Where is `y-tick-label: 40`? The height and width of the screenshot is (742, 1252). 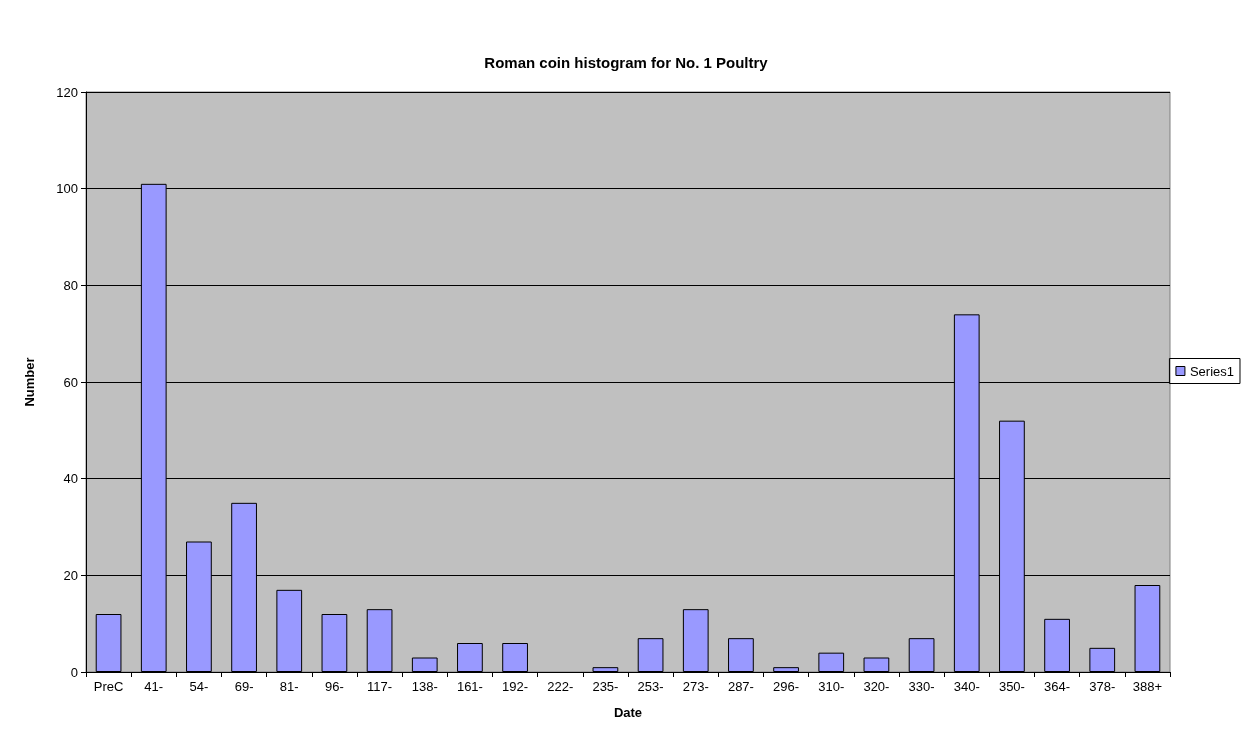
y-tick-label: 40 is located at coordinates (70, 479).